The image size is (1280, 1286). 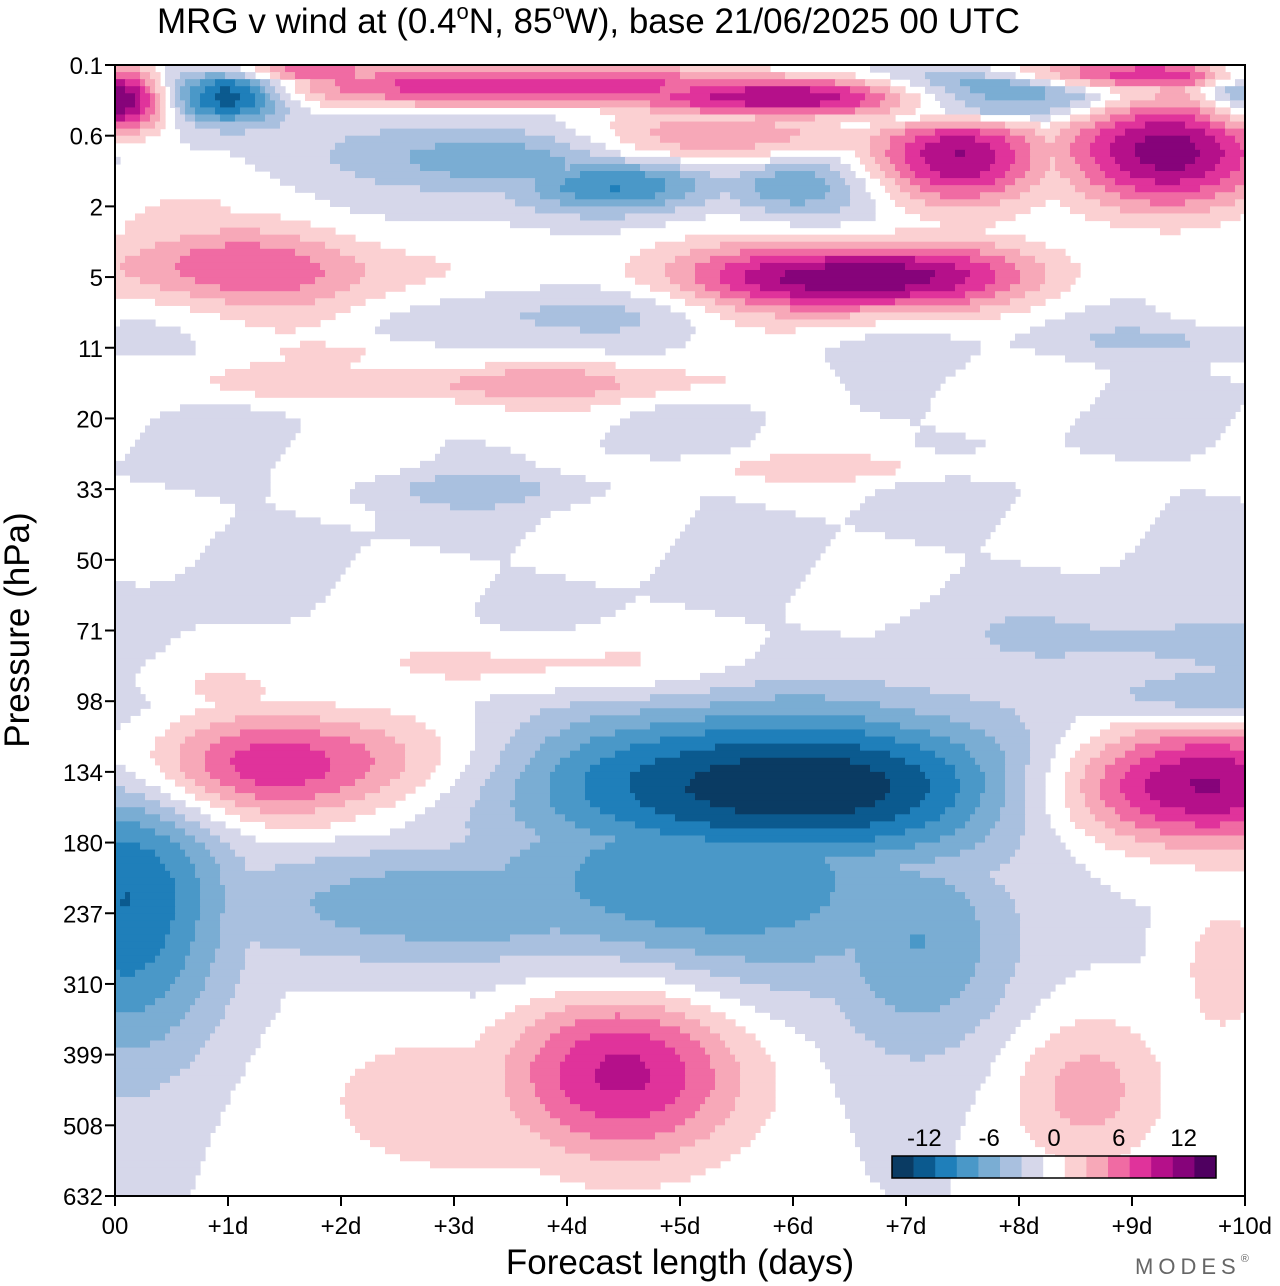 What do you see at coordinates (1011, 1167) in the screenshot?
I see `colorbar-swatch` at bounding box center [1011, 1167].